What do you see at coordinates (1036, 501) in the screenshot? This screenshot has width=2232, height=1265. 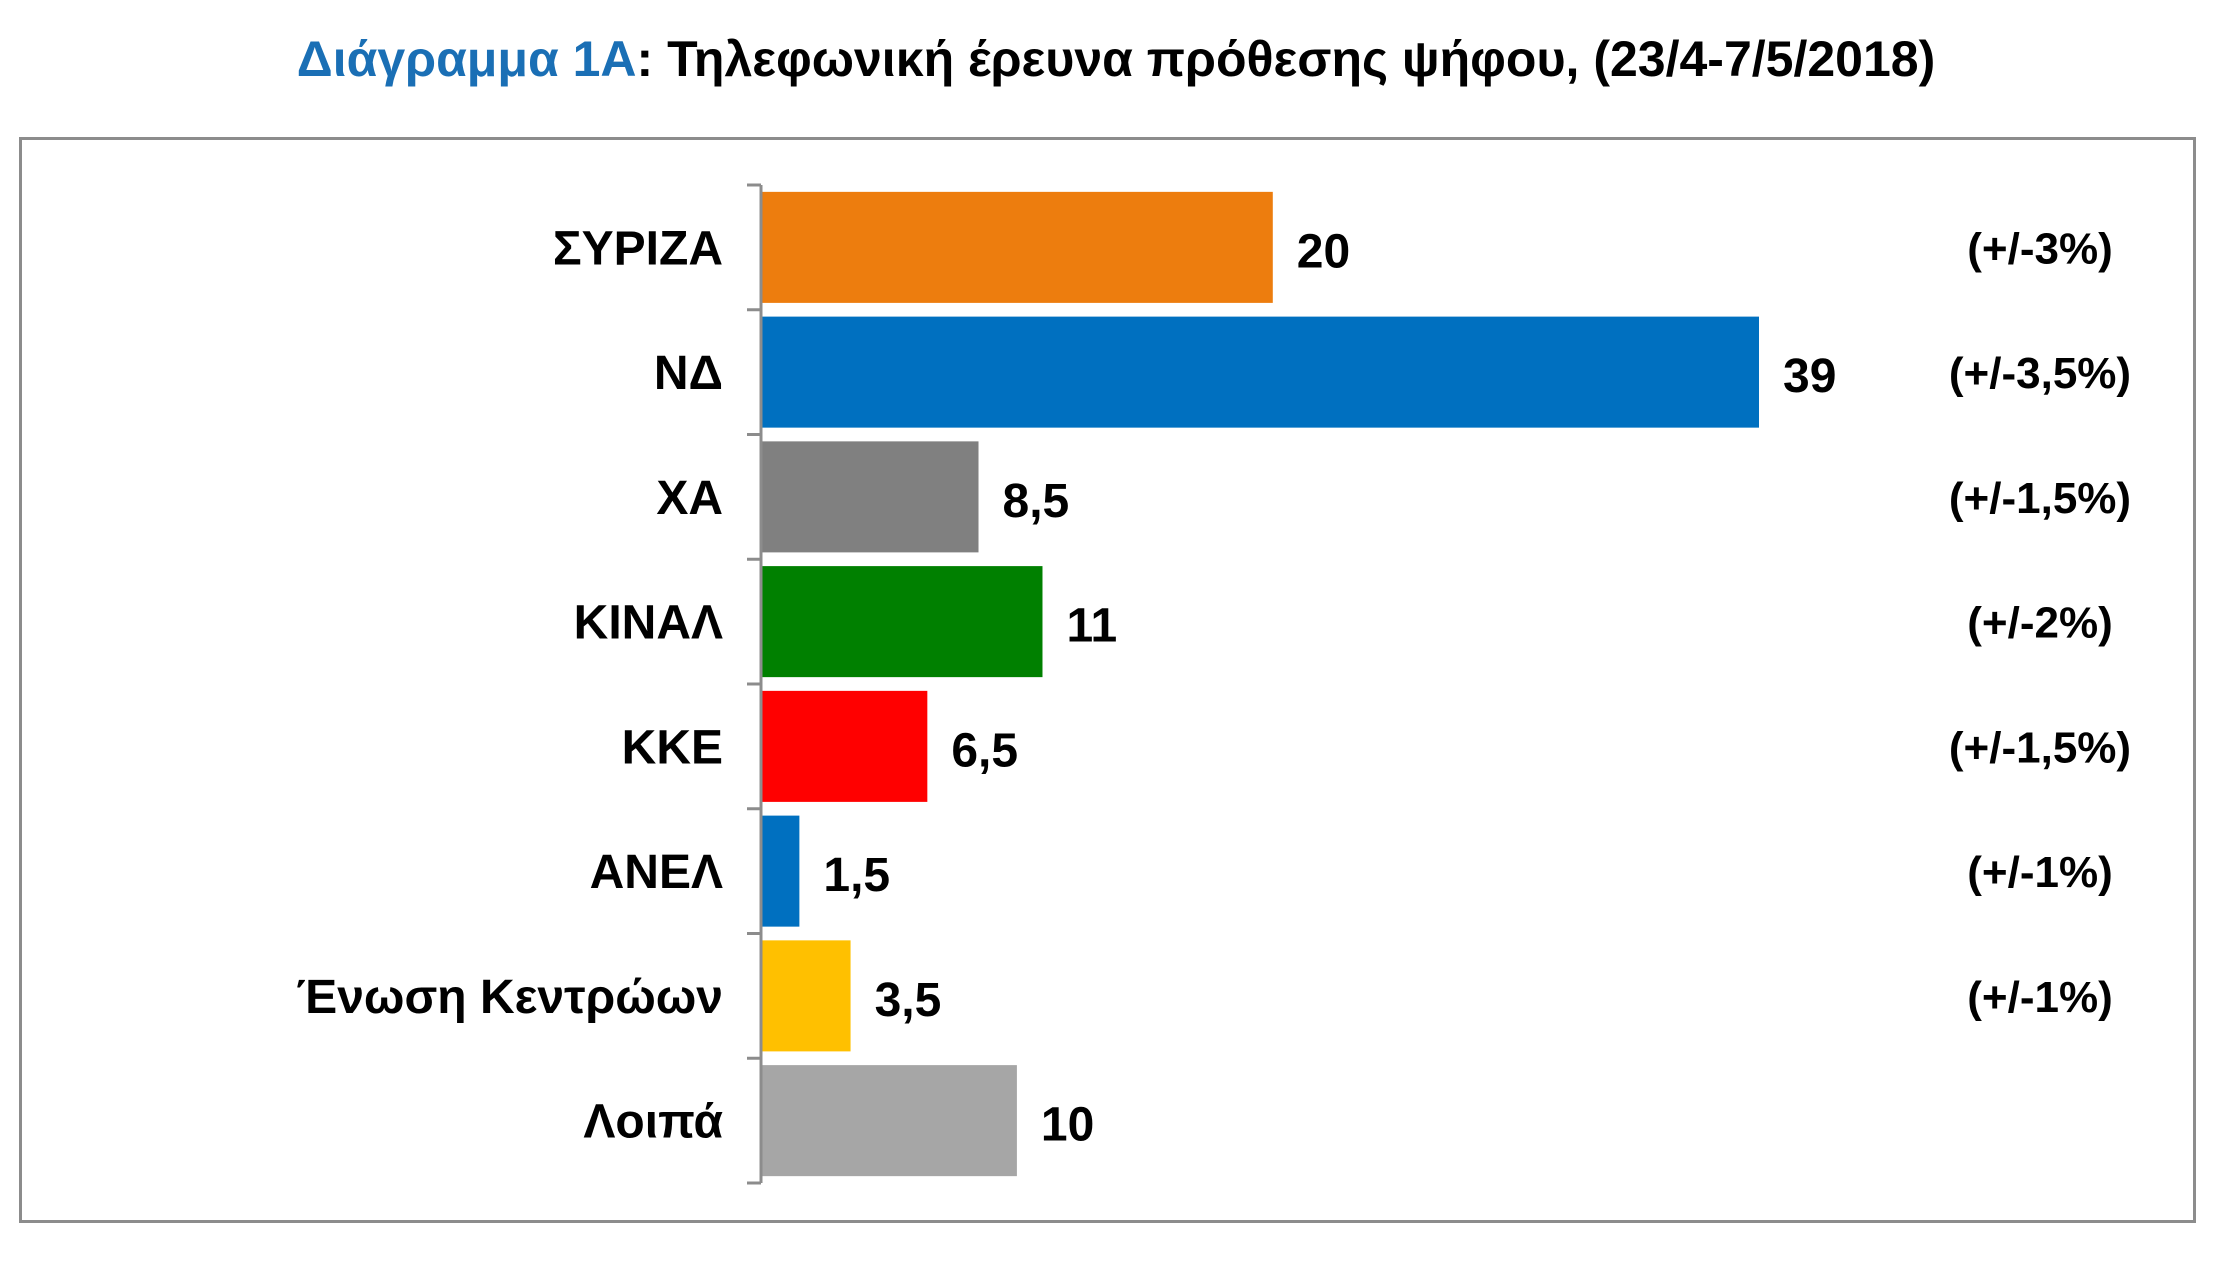 I see `data-label: 8,5` at bounding box center [1036, 501].